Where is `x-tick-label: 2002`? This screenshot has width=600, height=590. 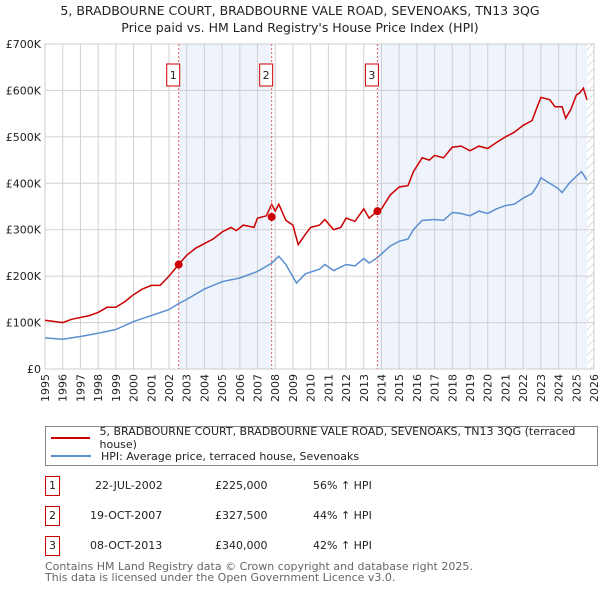 x-tick-label: 2002 is located at coordinates (169, 388).